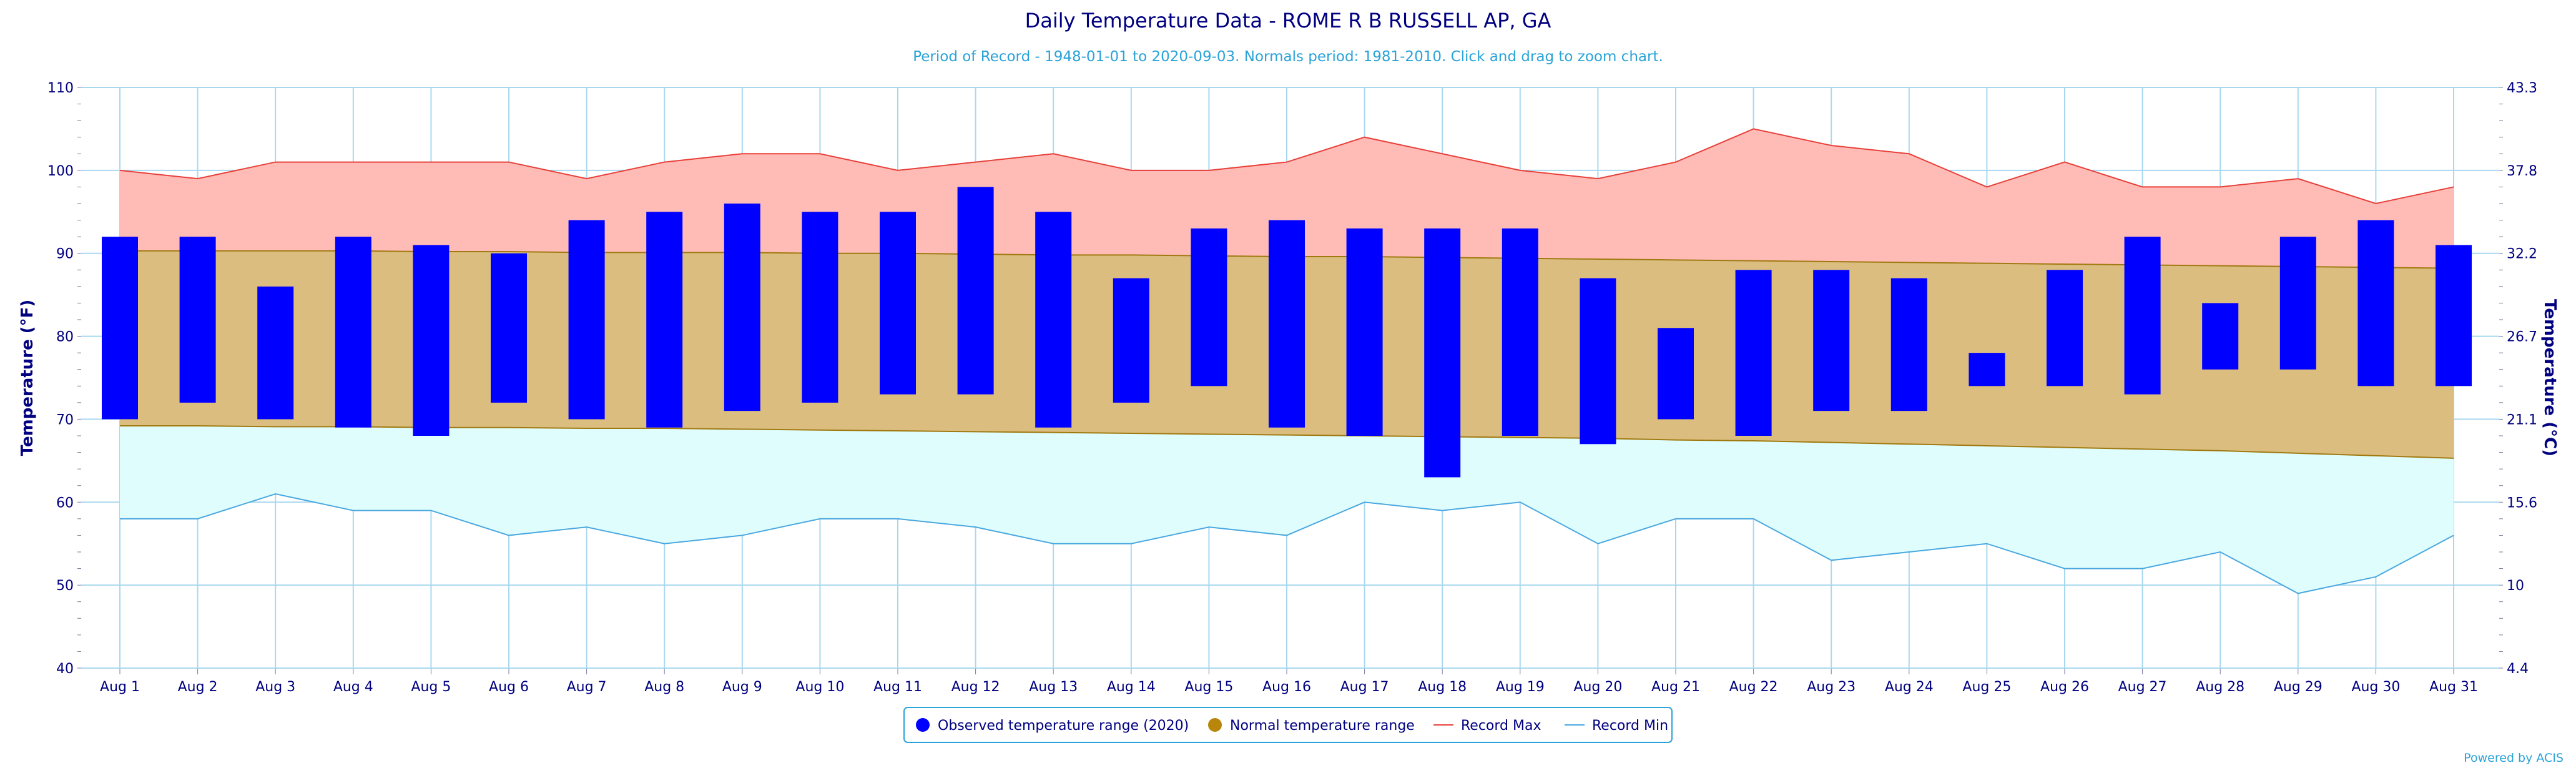 The width and height of the screenshot is (2576, 768). What do you see at coordinates (2522, 337) in the screenshot?
I see `y-tick-right: 26.7` at bounding box center [2522, 337].